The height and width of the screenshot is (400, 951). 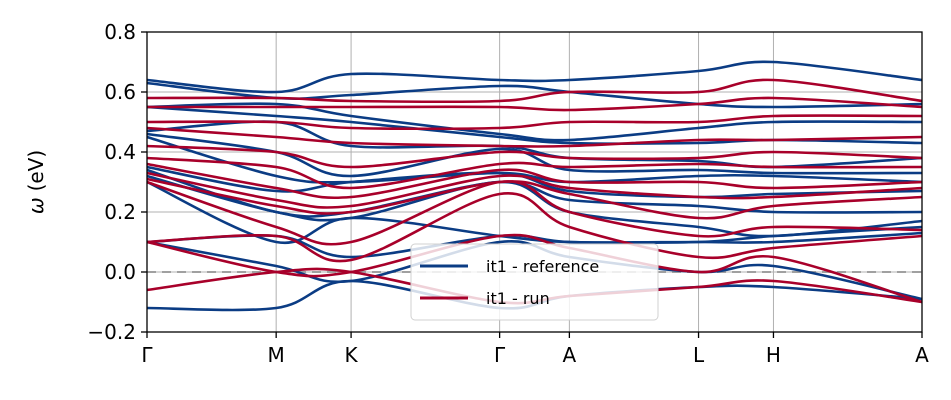 What do you see at coordinates (542, 266) in the screenshot?
I see `legend-label-reference: it1 - reference` at bounding box center [542, 266].